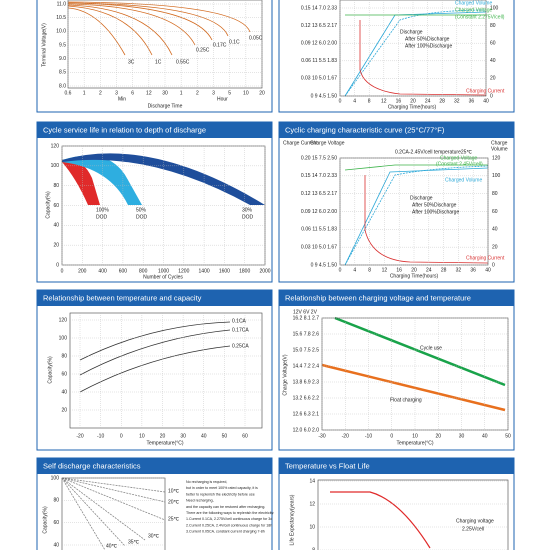 This screenshot has width=550, height=550. I want to click on y2-tick-label: 60, so click(495, 212).